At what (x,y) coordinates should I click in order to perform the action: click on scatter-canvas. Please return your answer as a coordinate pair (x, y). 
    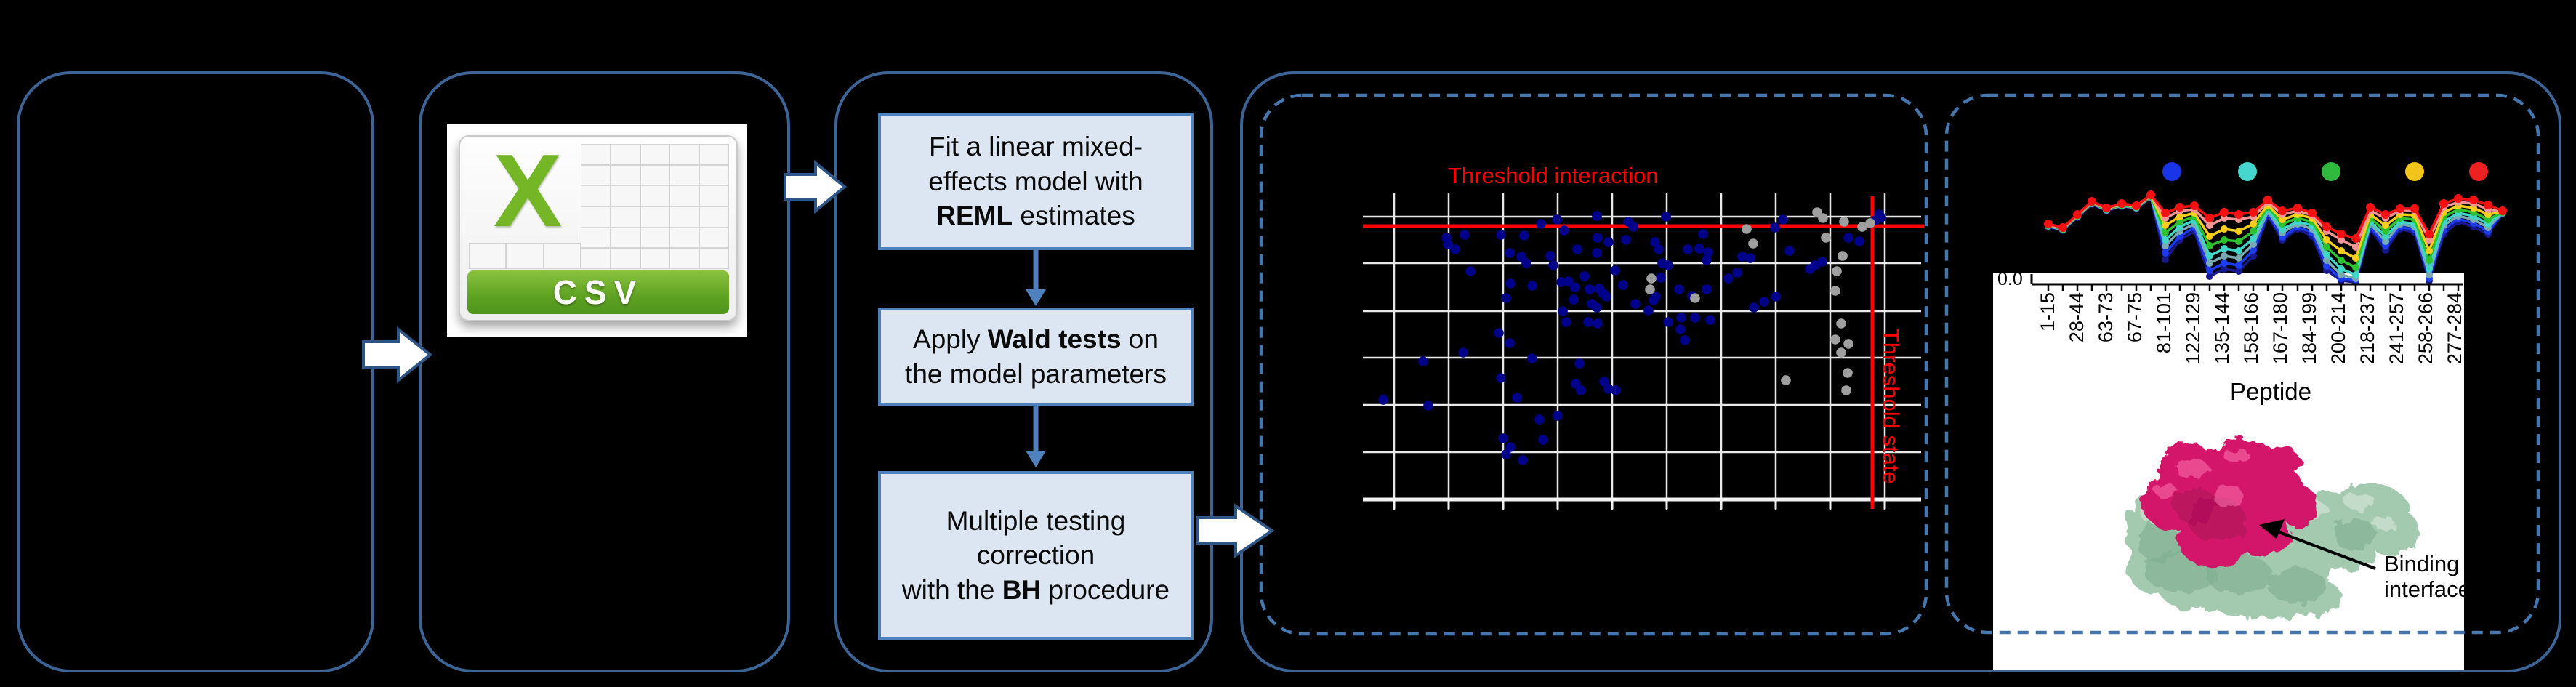
    Looking at the image, I should click on (1643, 351).